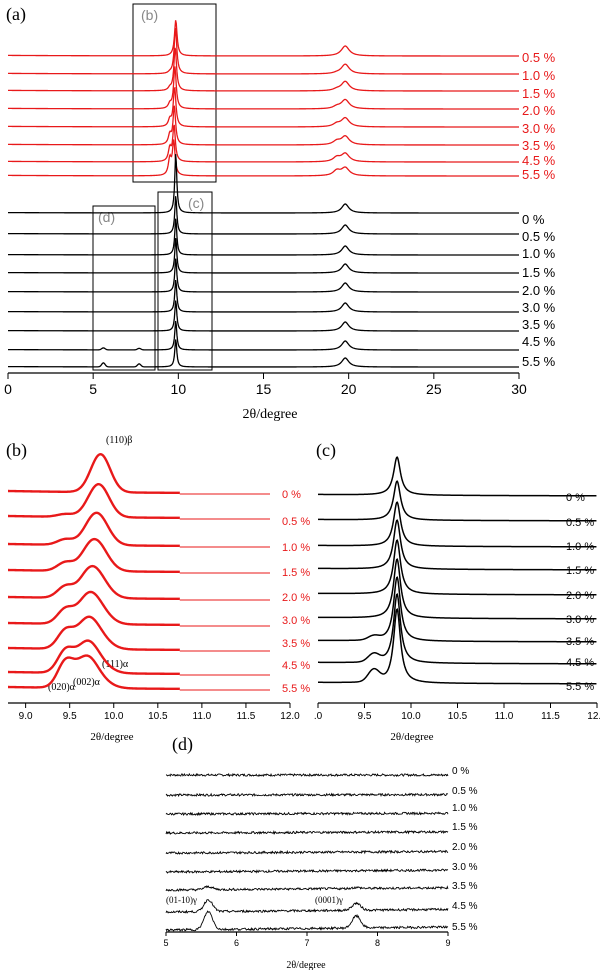 This screenshot has height=970, width=600. What do you see at coordinates (580, 642) in the screenshot?
I see `panel-c-series-label: 3.5 %` at bounding box center [580, 642].